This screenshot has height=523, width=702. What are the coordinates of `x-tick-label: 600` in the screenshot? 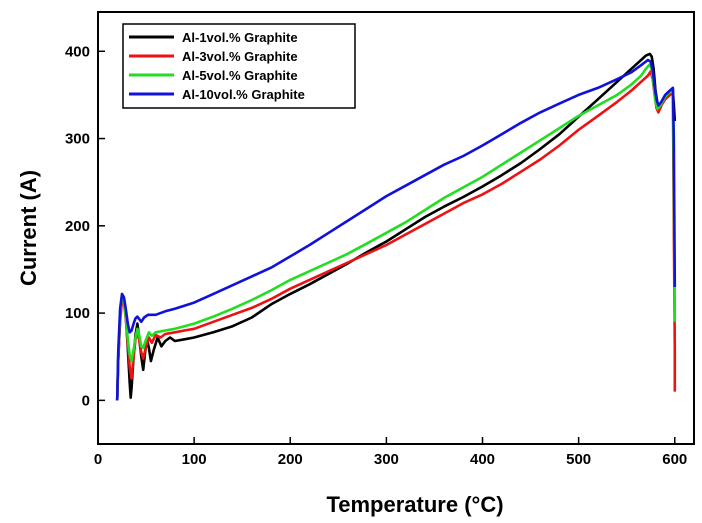 It's located at (674, 459).